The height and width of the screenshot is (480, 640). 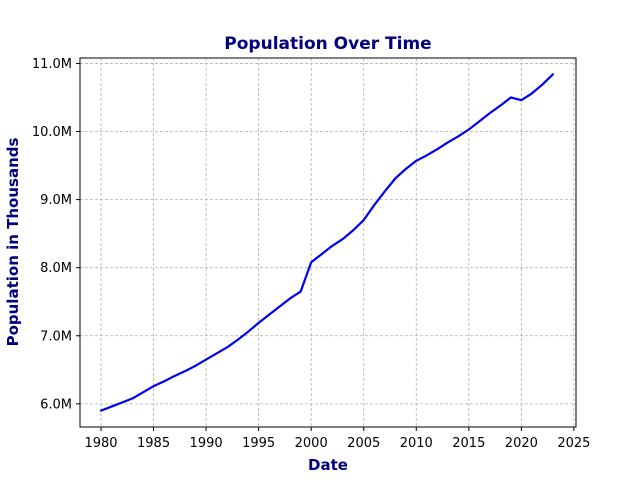 I want to click on y-tick-label: 10.0M, so click(x=52, y=132).